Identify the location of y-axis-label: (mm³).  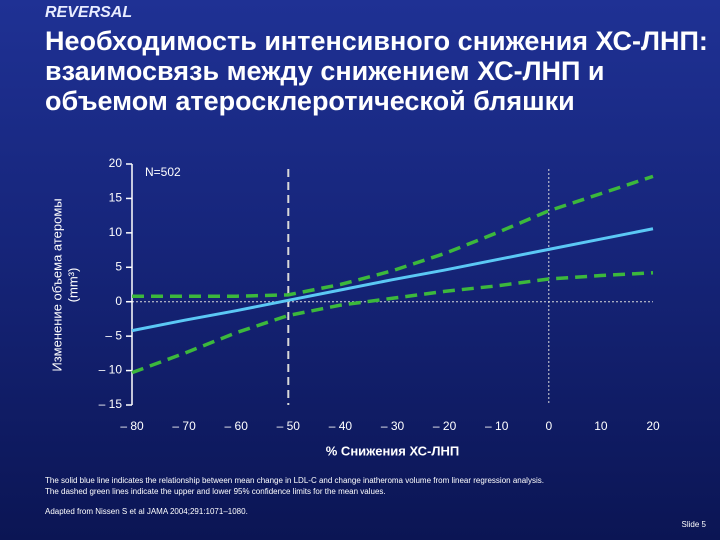
(72, 285).